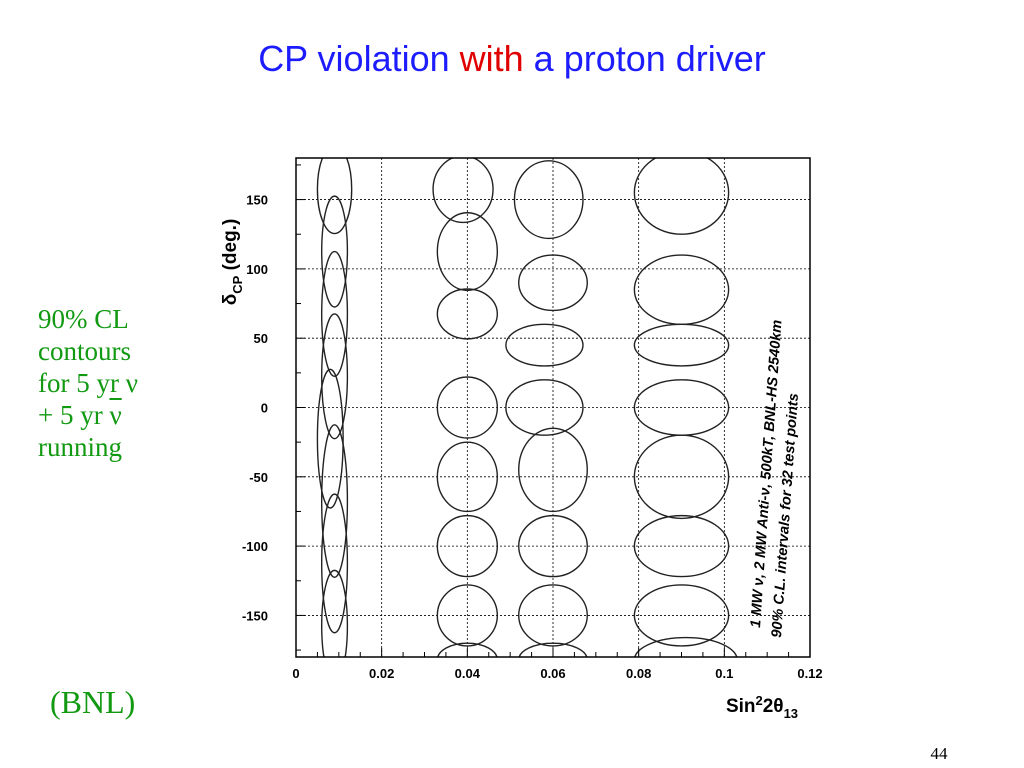 The width and height of the screenshot is (1024, 768). I want to click on note-line: contours, so click(84, 351).